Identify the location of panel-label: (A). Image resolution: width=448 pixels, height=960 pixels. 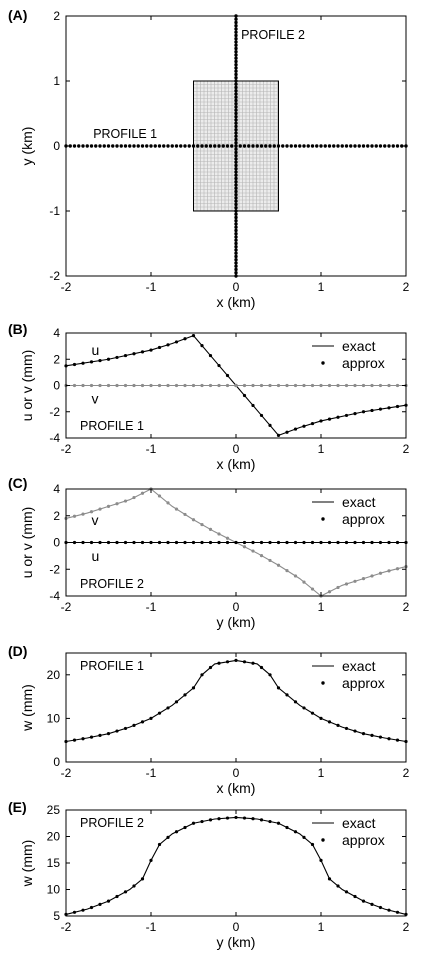
(17, 15).